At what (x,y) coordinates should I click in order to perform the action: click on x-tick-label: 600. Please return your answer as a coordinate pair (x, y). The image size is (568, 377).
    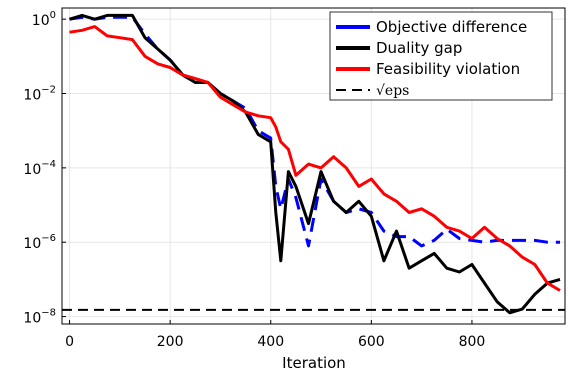
    Looking at the image, I should click on (371, 342).